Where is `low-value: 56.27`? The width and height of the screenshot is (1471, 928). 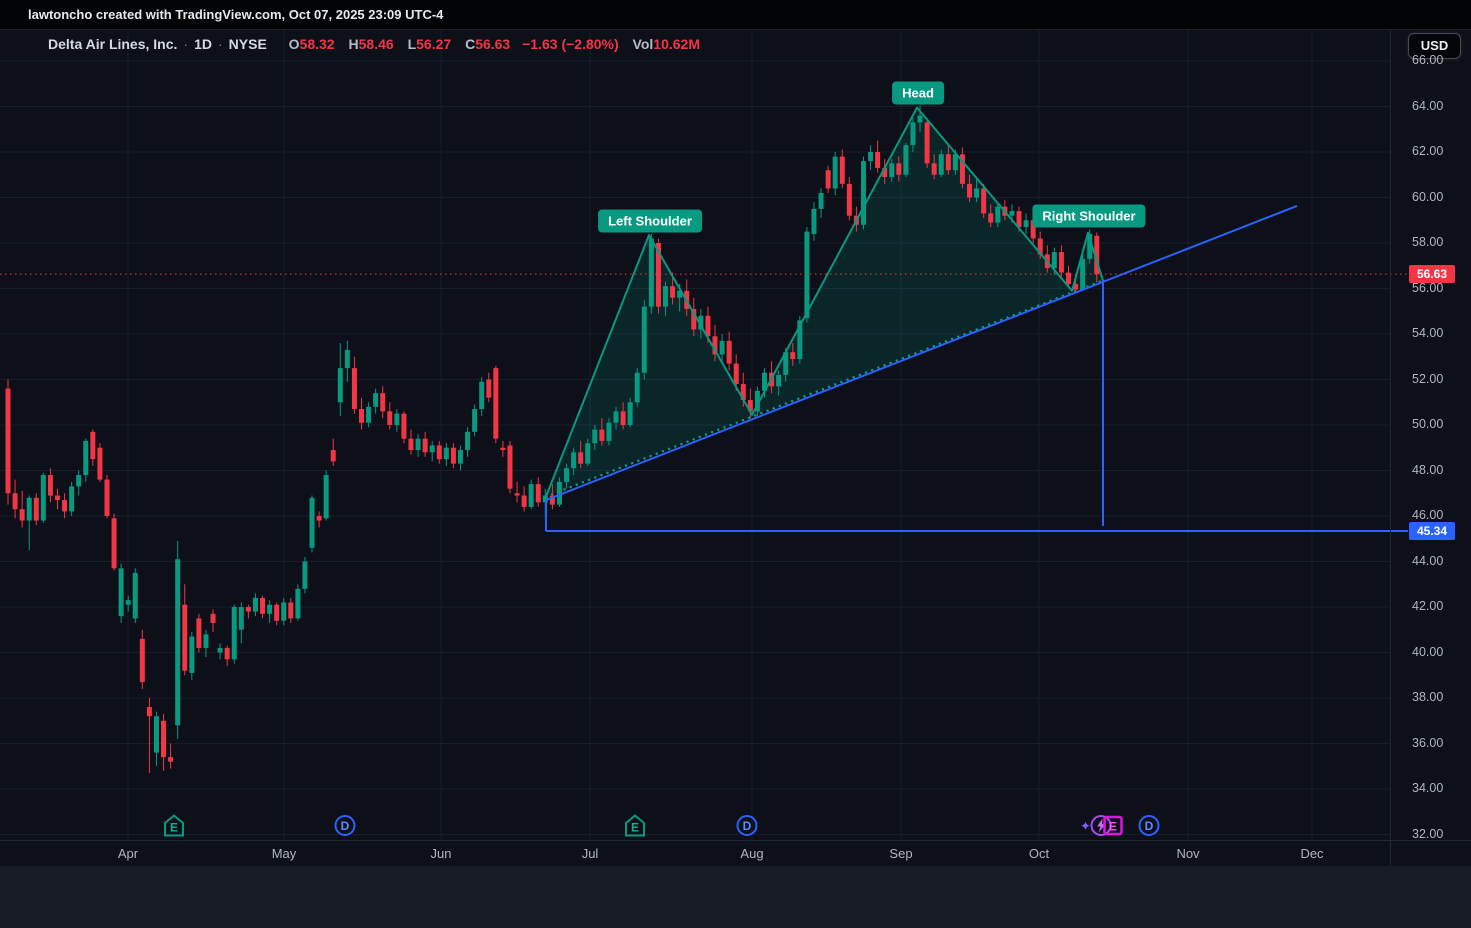
low-value: 56.27 is located at coordinates (434, 44).